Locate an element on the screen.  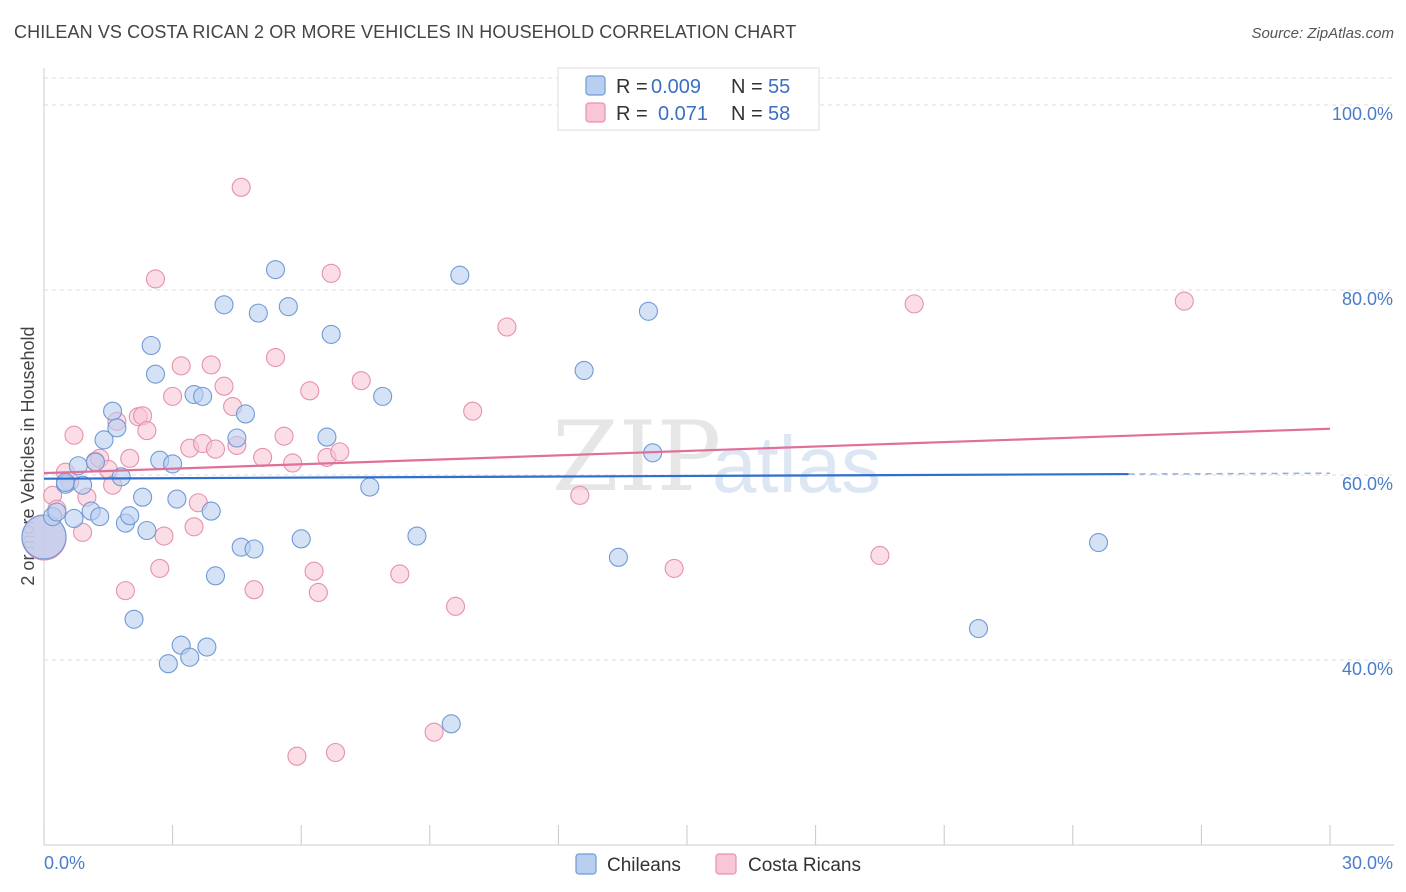
bottom-legend: Chileans Costa Ricans is located at coordinates (718, 864).